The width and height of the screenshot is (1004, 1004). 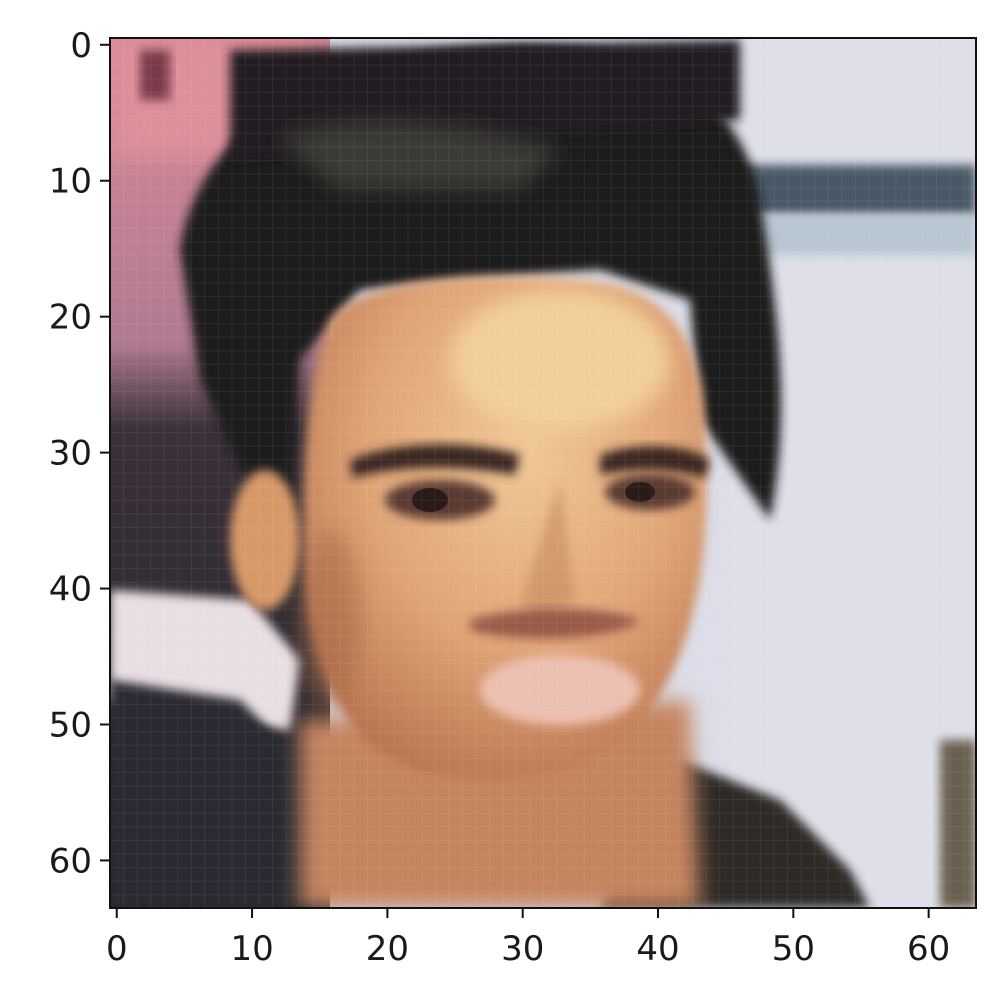 What do you see at coordinates (70, 318) in the screenshot?
I see `y-tick-label: 20` at bounding box center [70, 318].